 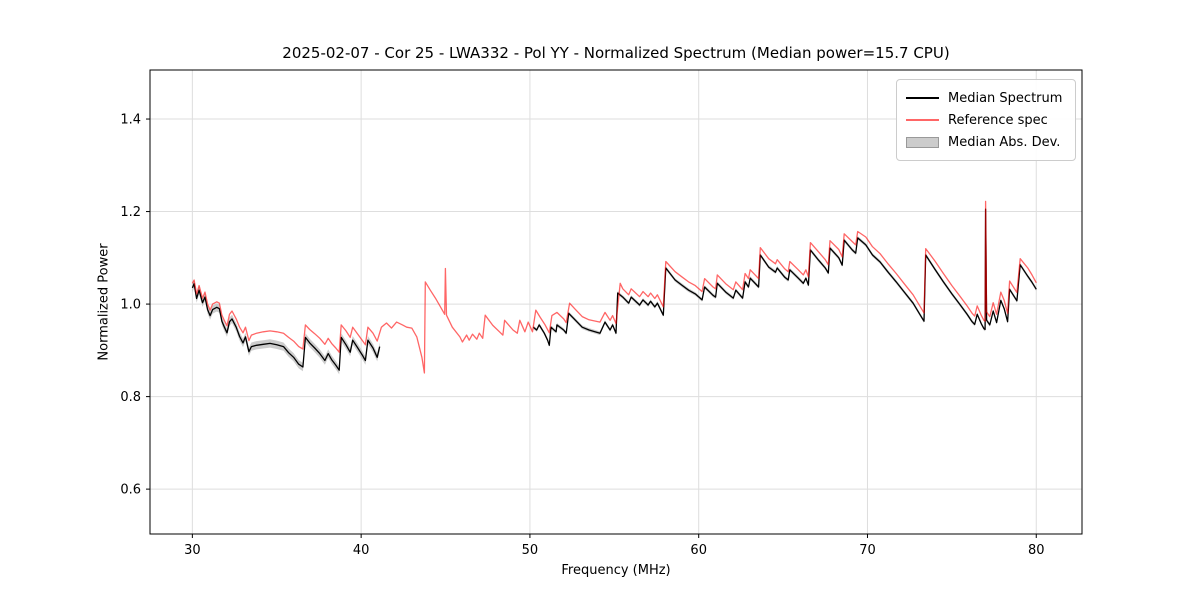 What do you see at coordinates (130, 212) in the screenshot?
I see `y-tick-label: 1.2` at bounding box center [130, 212].